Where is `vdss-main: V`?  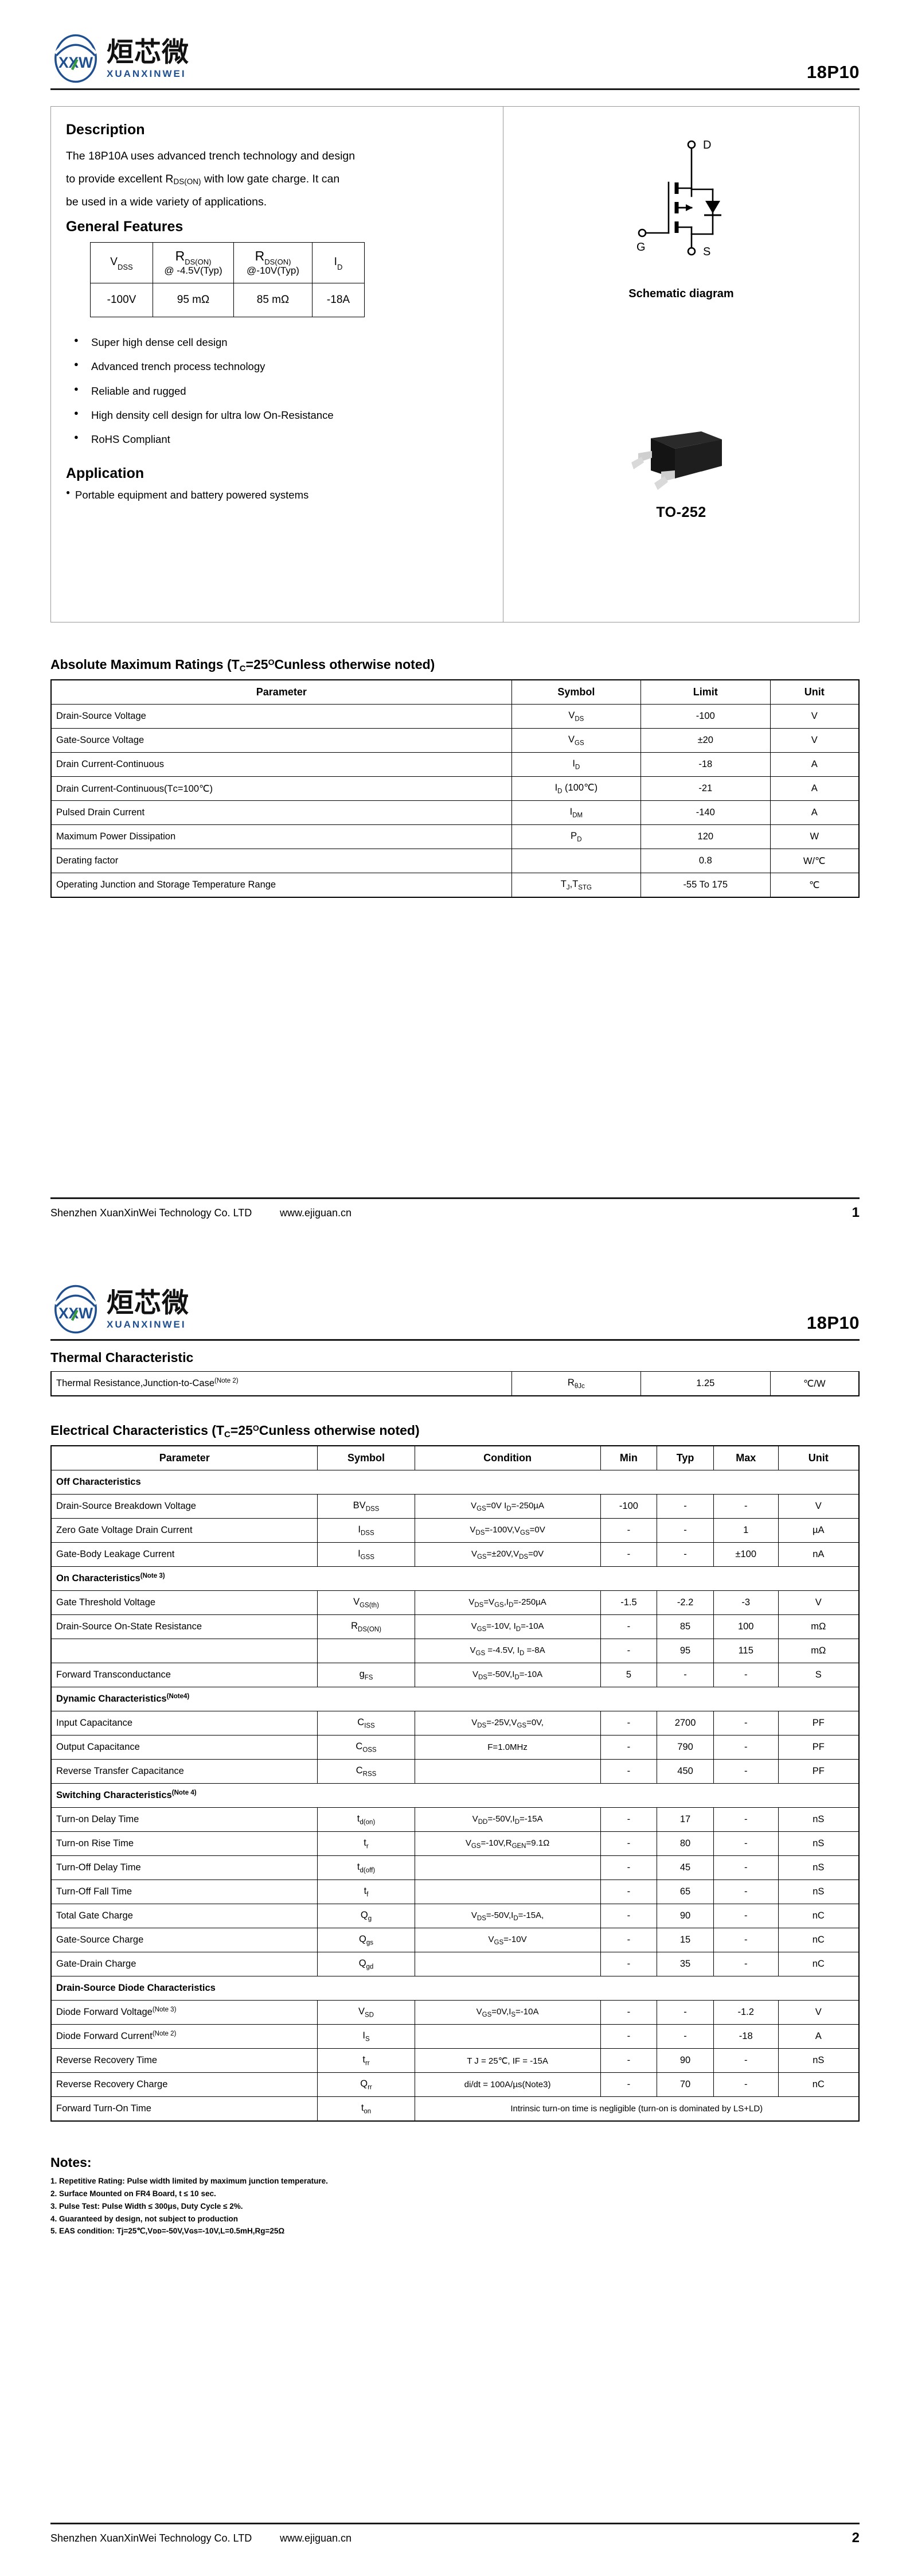
vdss-main: V is located at coordinates (114, 262).